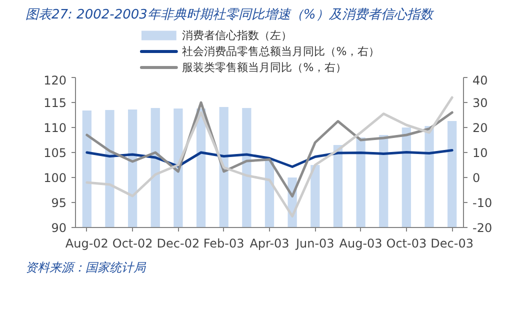 The image size is (530, 321). I want to click on y-tick-label: 105, so click(55, 153).